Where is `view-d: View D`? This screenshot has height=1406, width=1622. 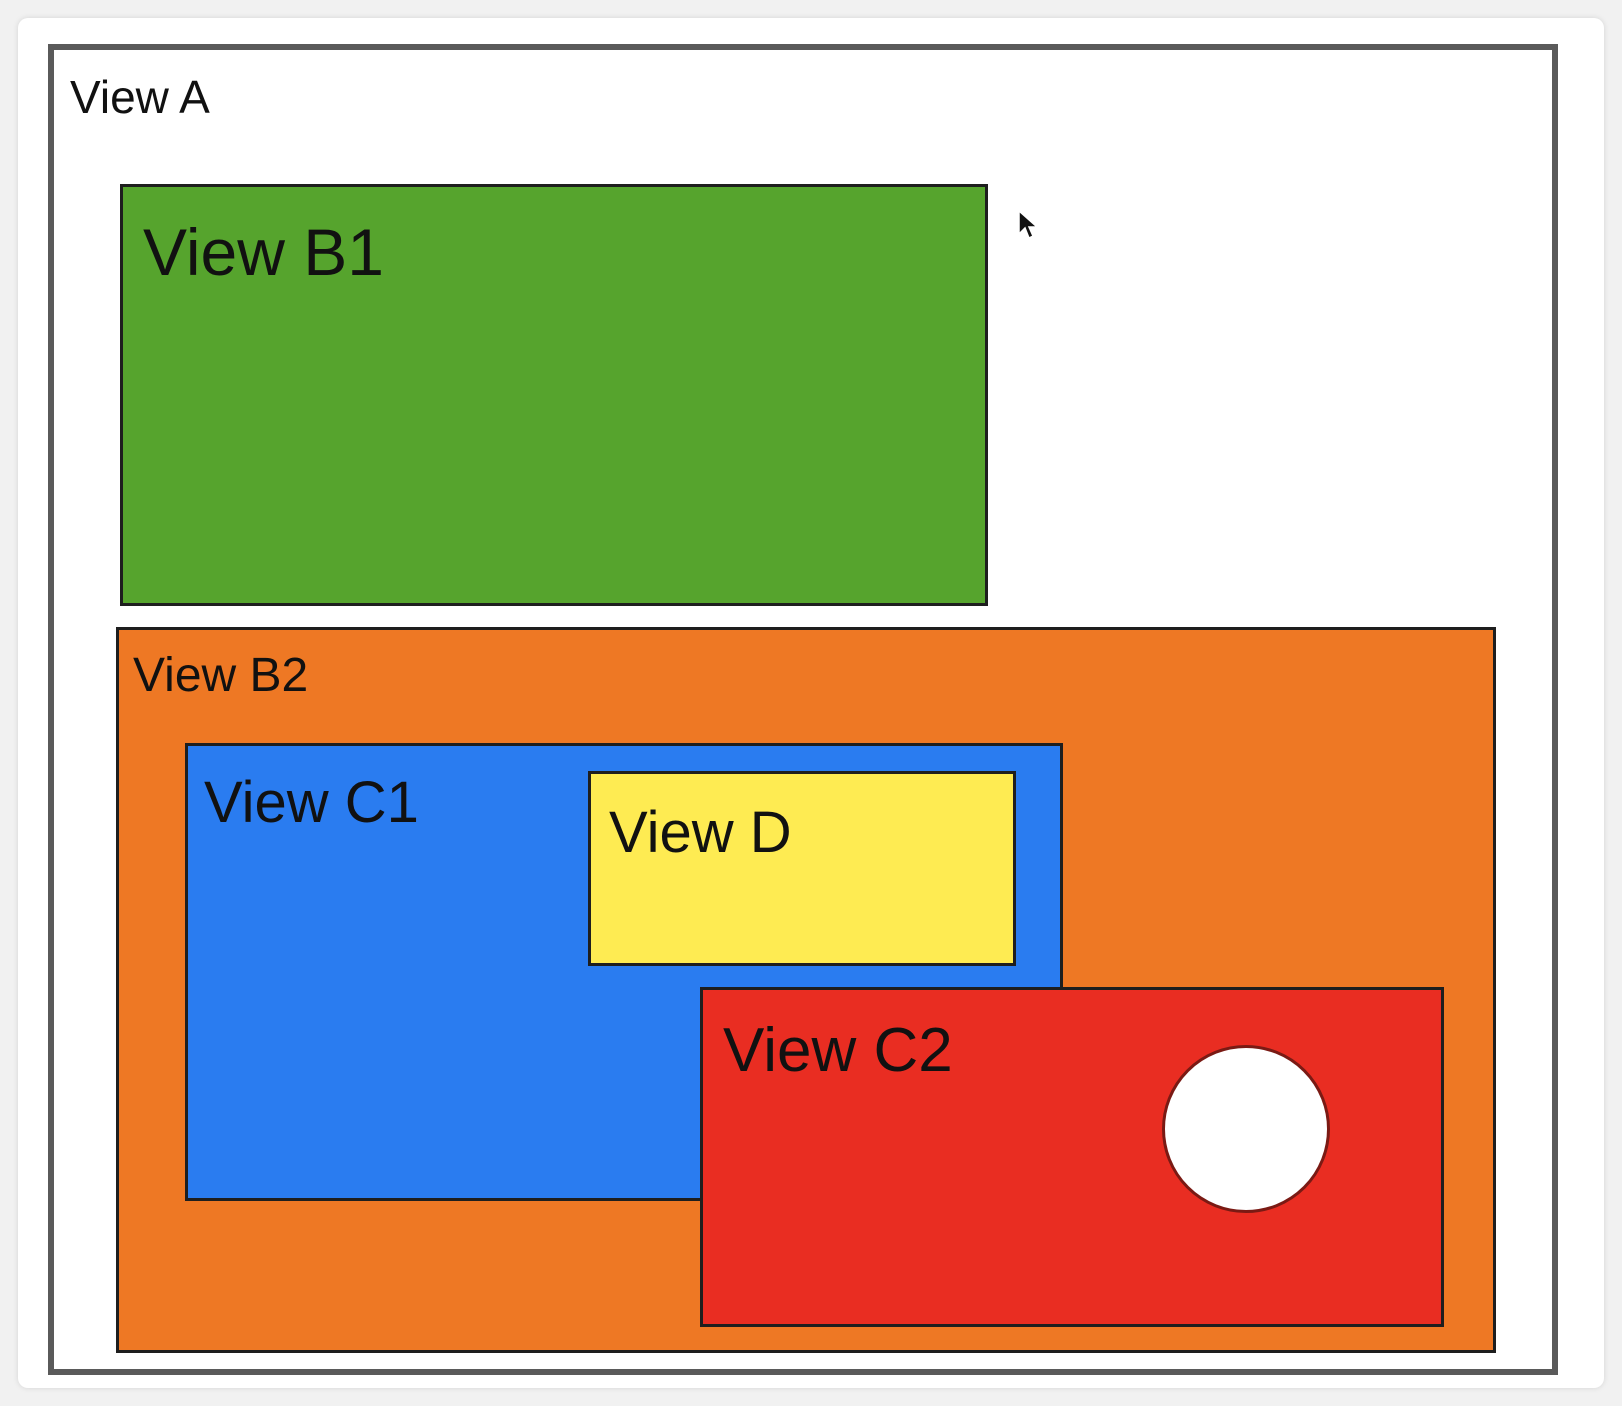
view-d: View D is located at coordinates (802, 868).